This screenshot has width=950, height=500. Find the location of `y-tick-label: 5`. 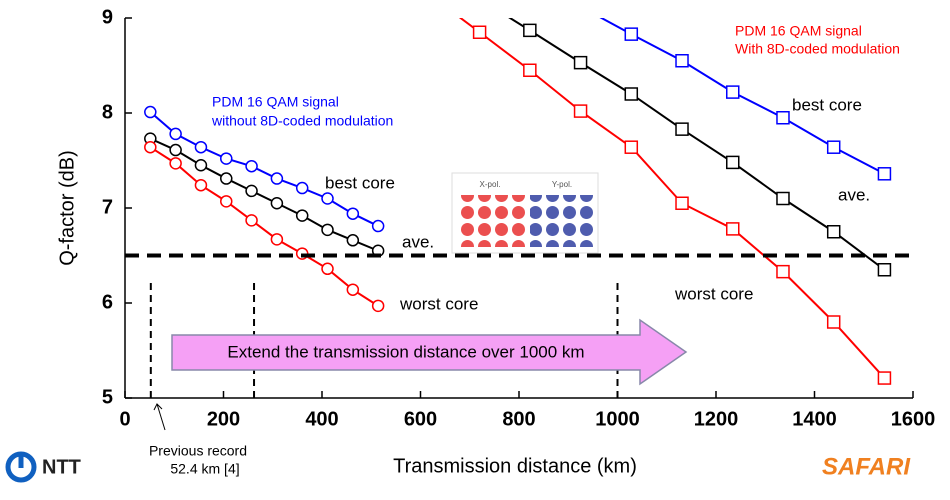

y-tick-label: 5 is located at coordinates (107, 397).